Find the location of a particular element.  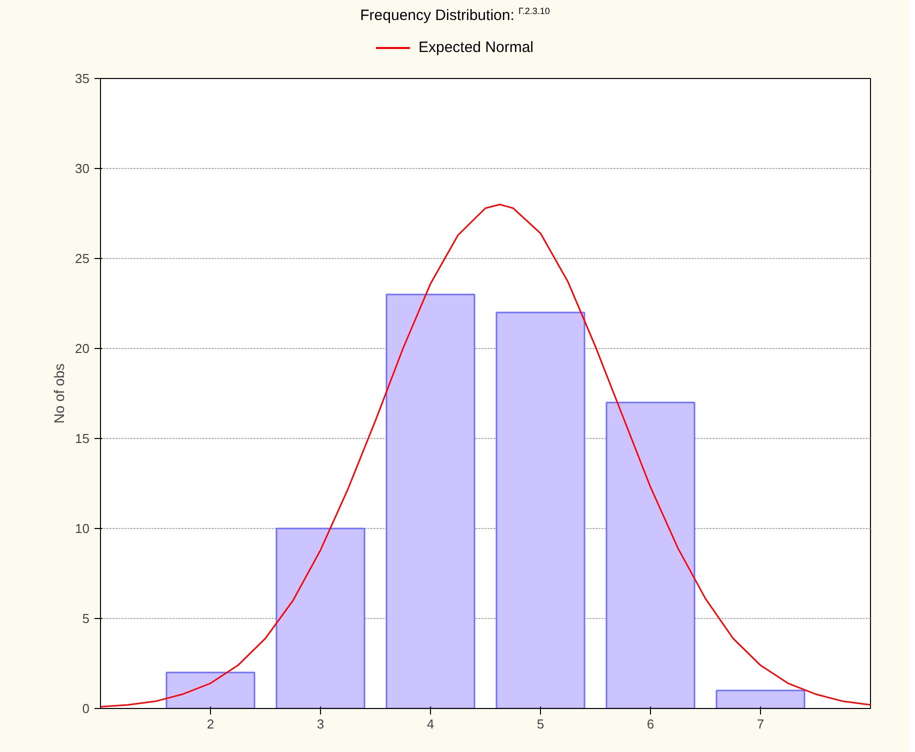

y-tick-label: 0 is located at coordinates (86, 708).